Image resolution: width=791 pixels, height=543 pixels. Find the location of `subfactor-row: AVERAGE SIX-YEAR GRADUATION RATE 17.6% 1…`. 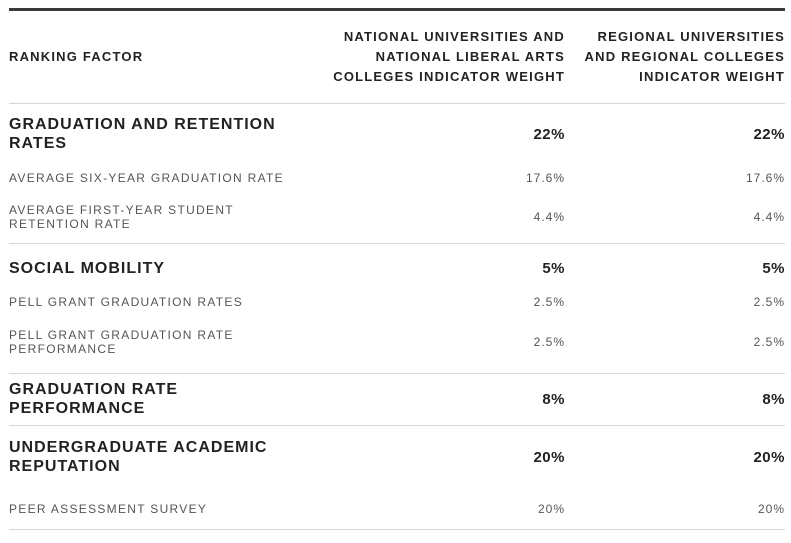

subfactor-row: AVERAGE SIX-YEAR GRADUATION RATE 17.6% 1… is located at coordinates (397, 178).